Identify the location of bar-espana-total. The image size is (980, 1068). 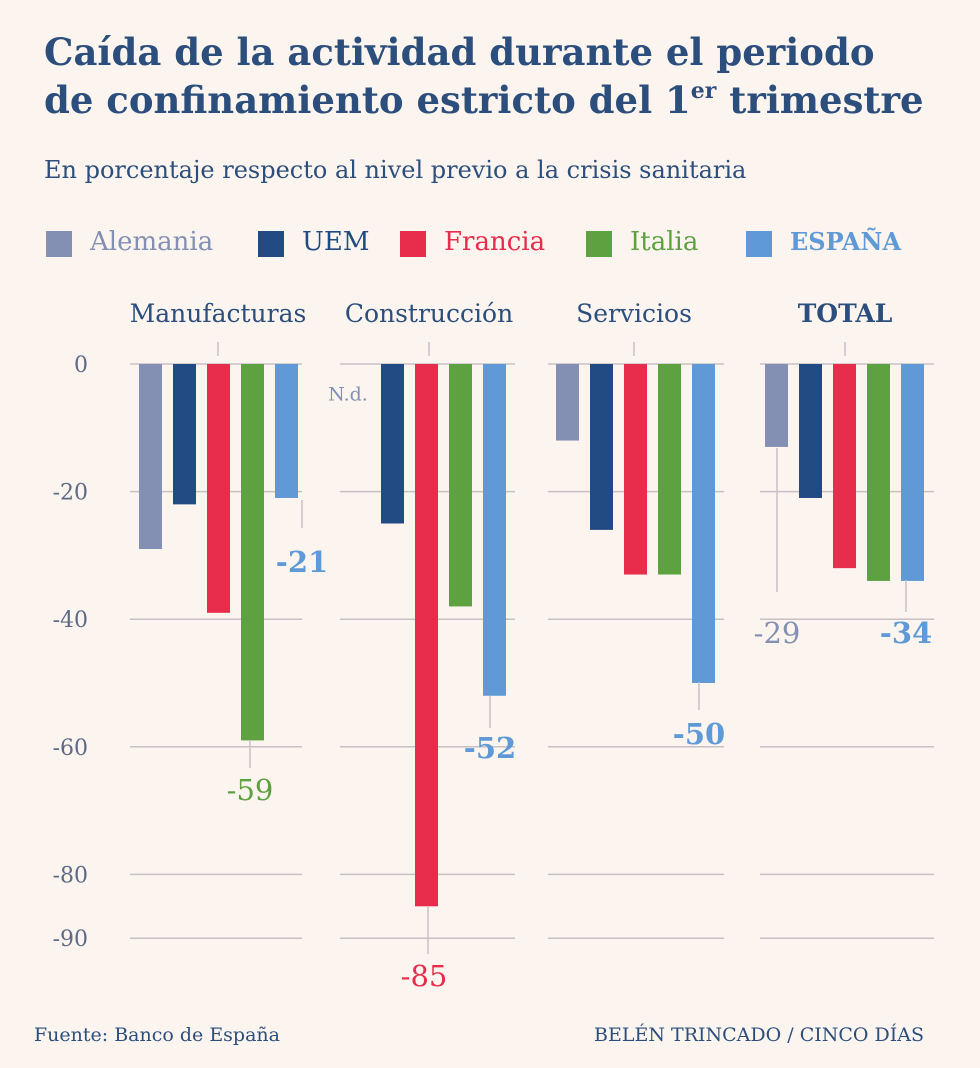
(912, 472).